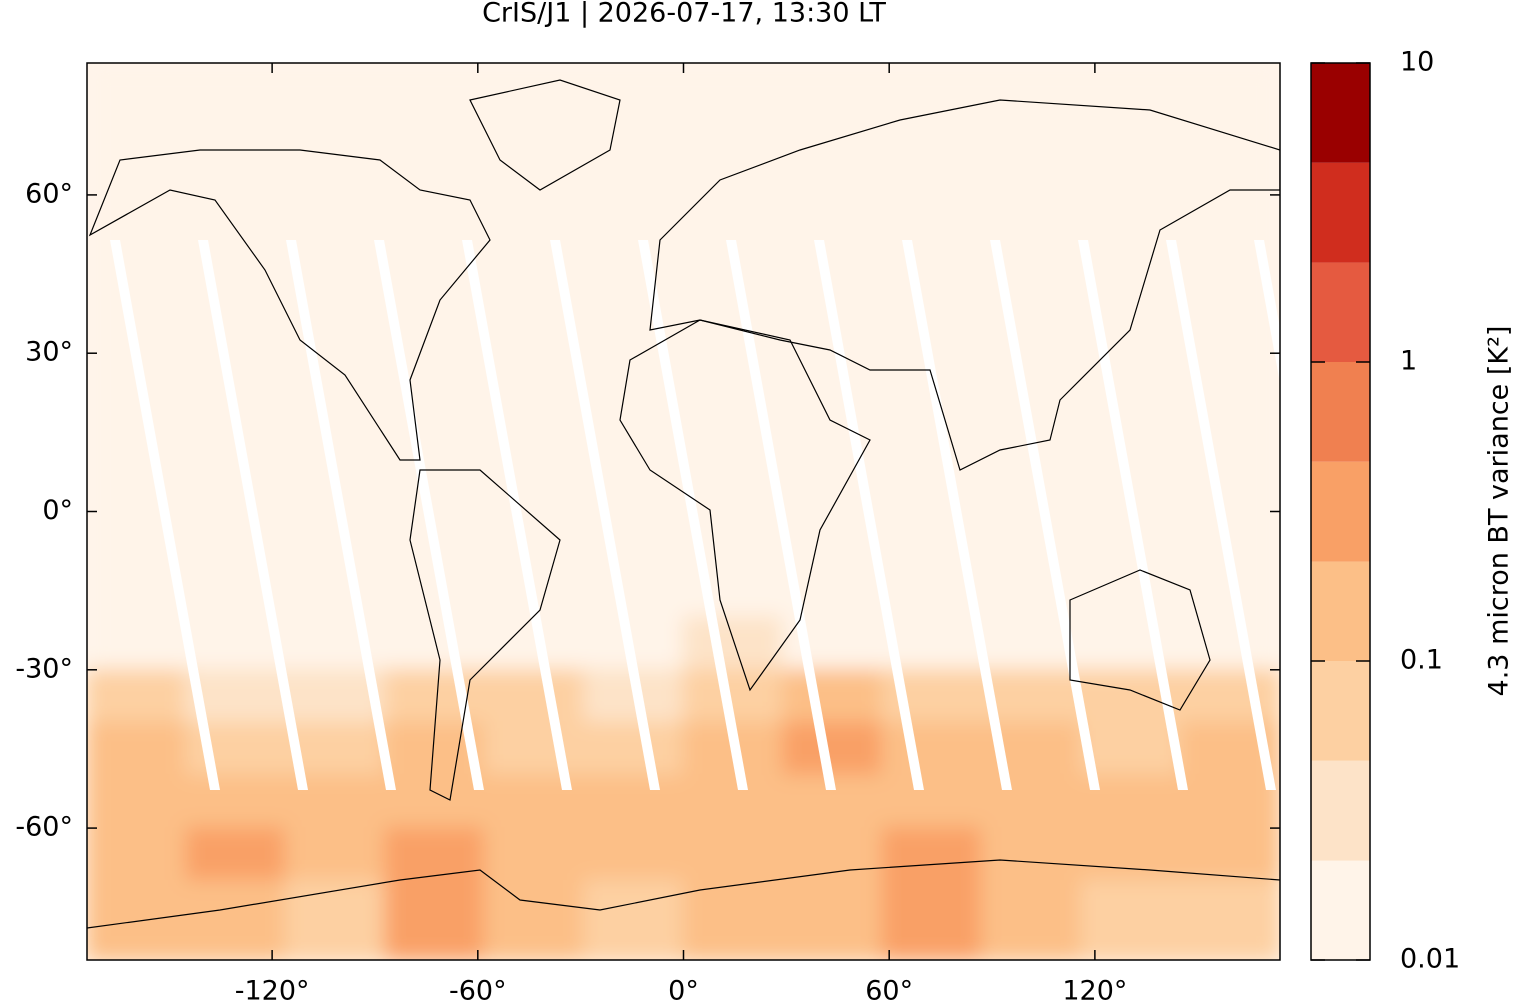 The width and height of the screenshot is (1519, 1002). Describe the element at coordinates (889, 989) in the screenshot. I see `x-tick-label: 60°` at that location.